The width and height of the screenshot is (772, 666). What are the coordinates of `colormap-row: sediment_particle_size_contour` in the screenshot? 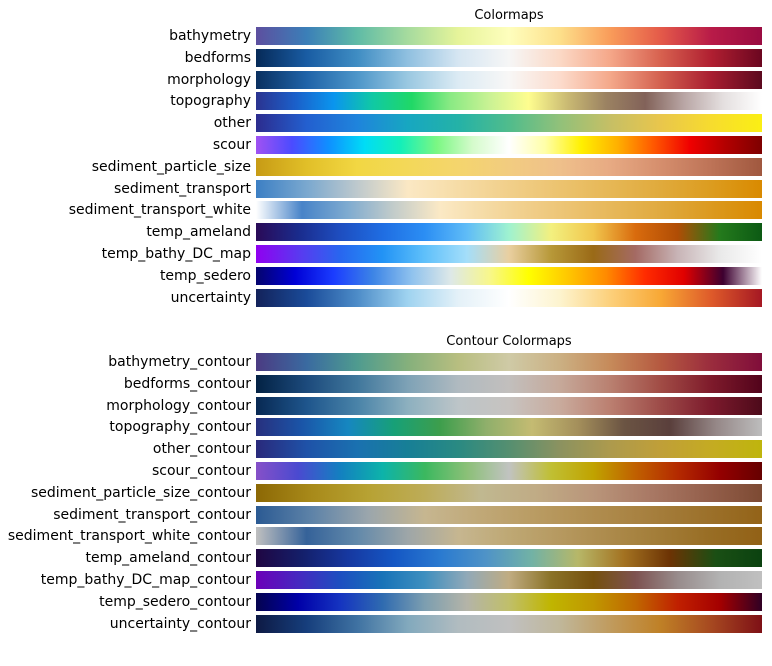 It's located at (386, 493).